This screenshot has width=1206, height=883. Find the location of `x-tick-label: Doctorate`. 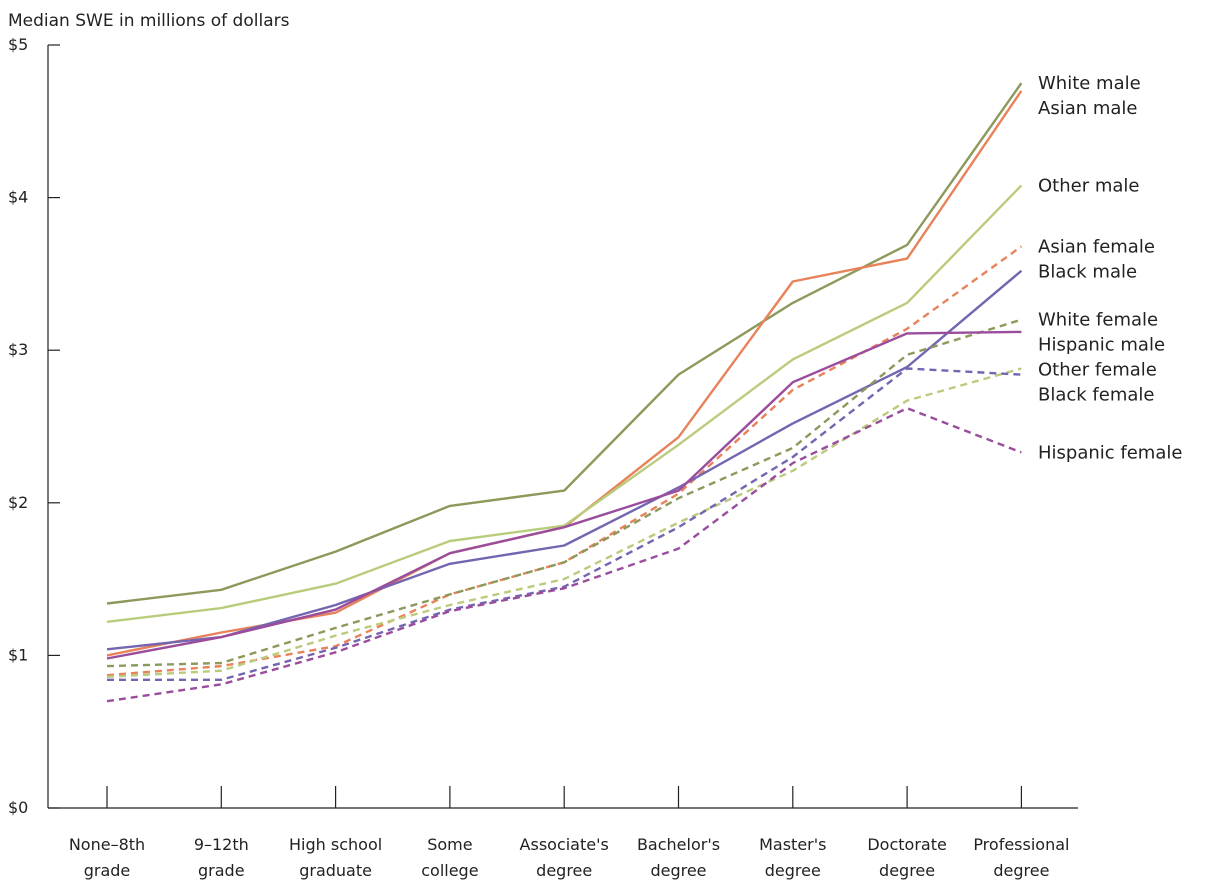

x-tick-label: Doctorate is located at coordinates (906, 844).